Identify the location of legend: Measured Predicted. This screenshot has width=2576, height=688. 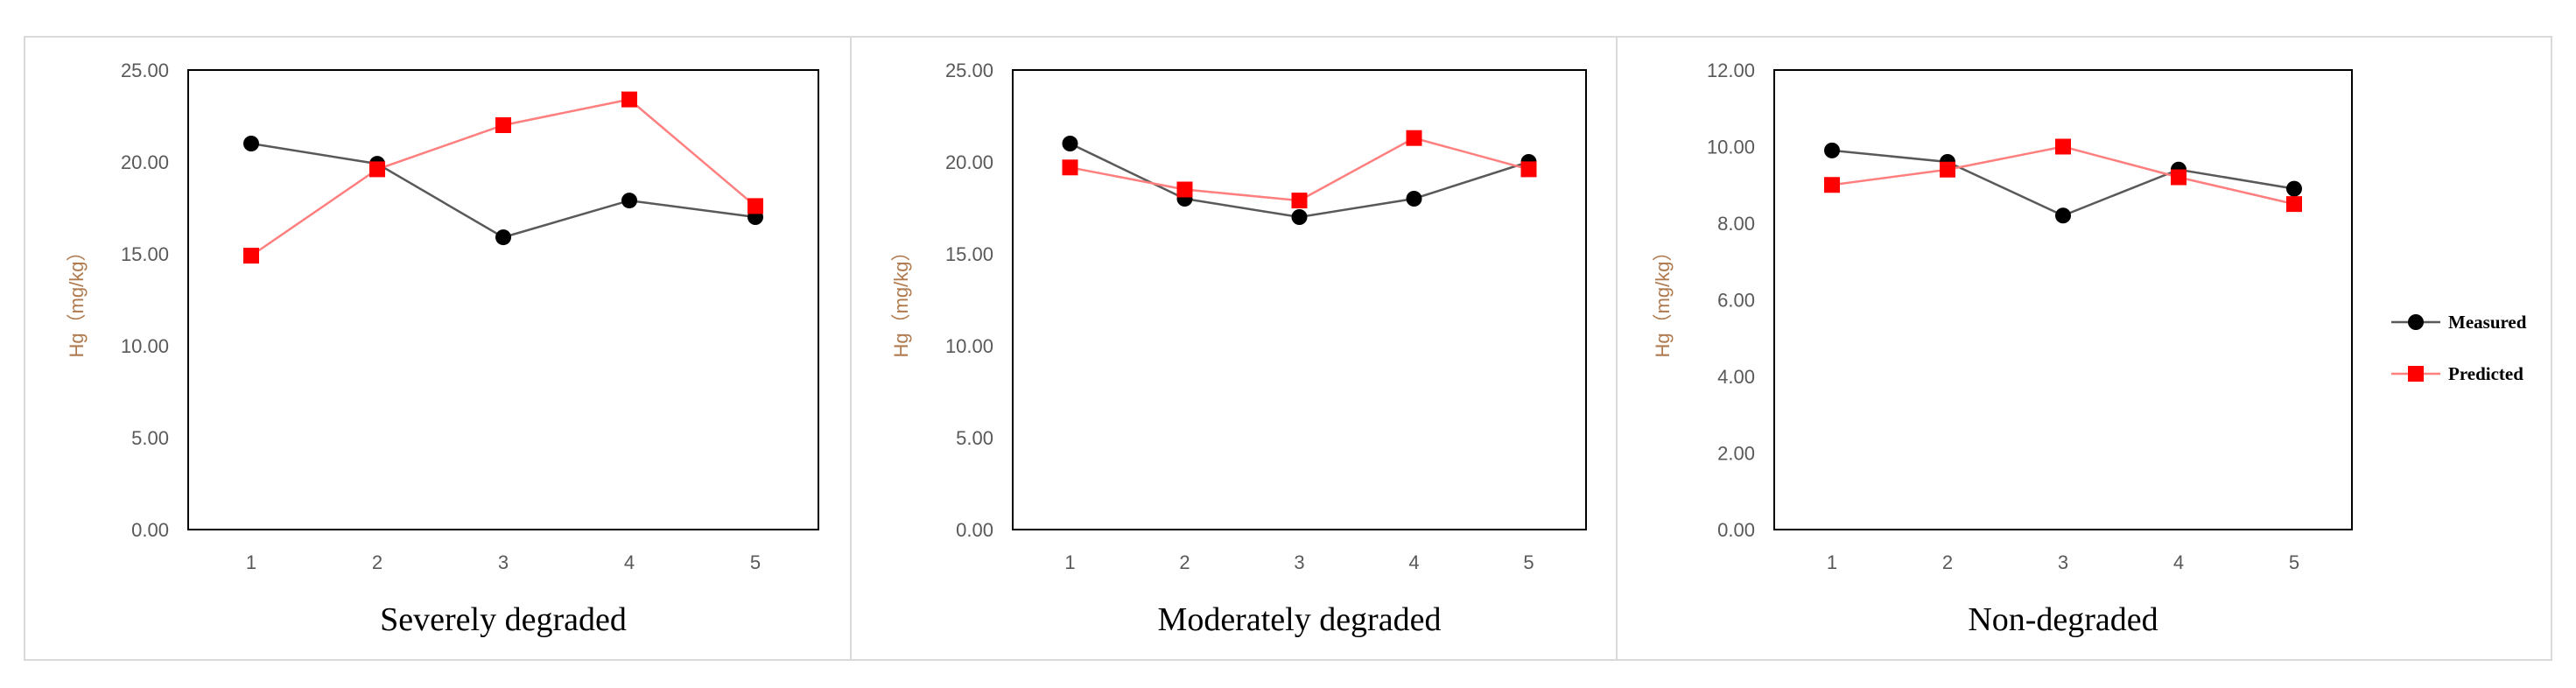
(2459, 348).